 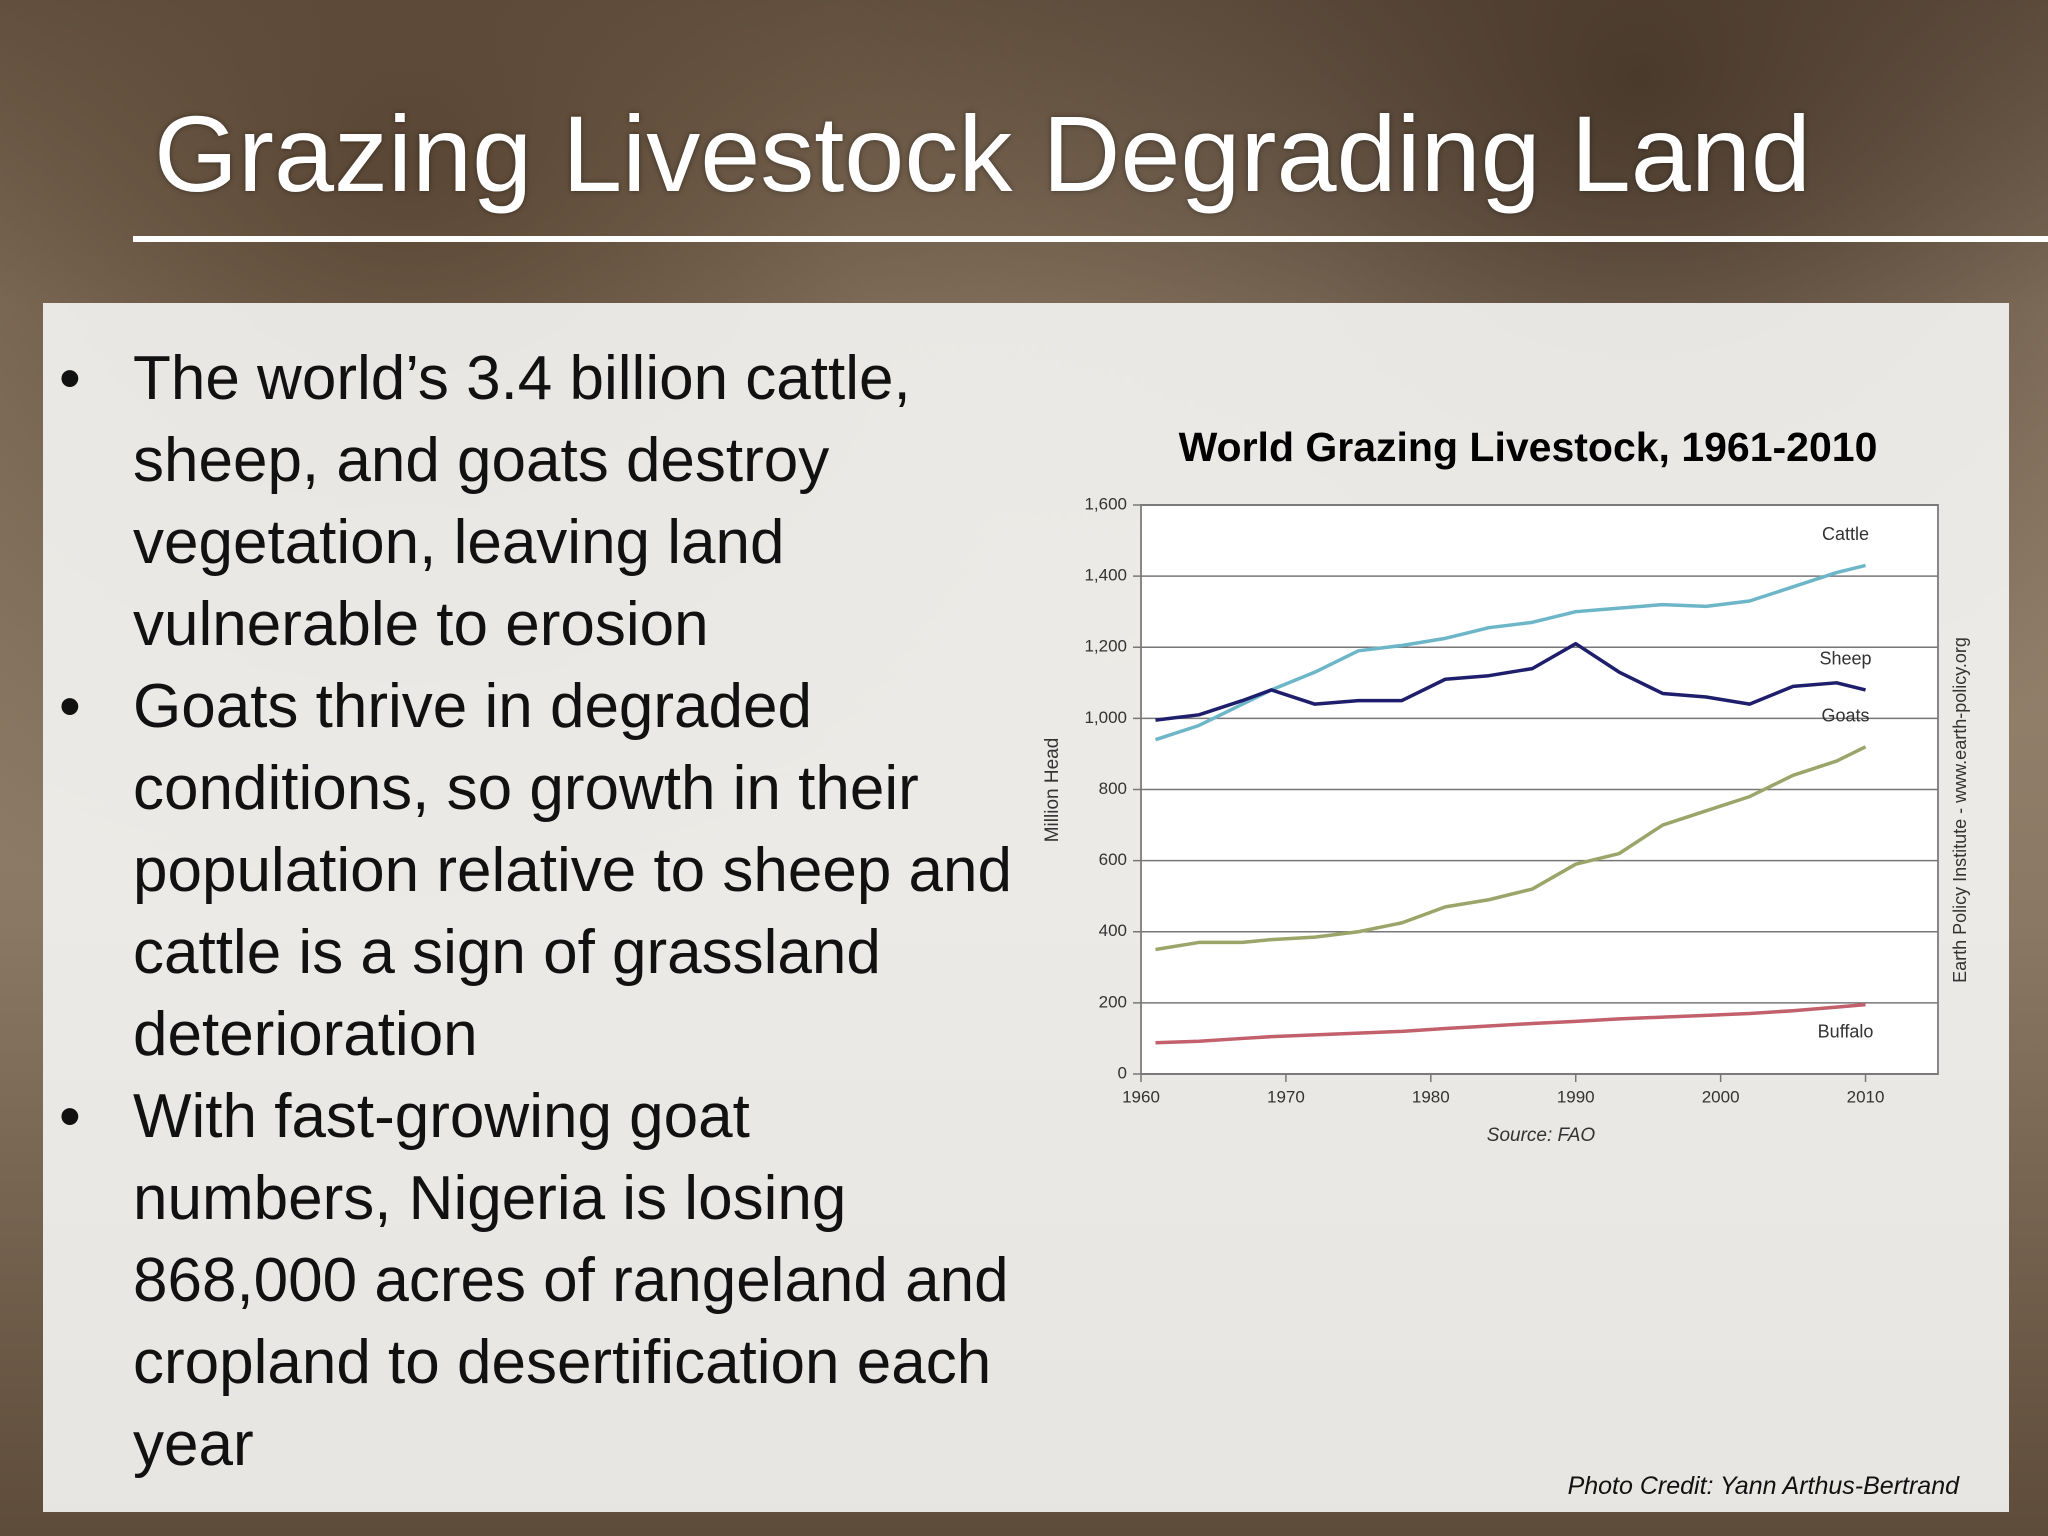 What do you see at coordinates (1431, 1096) in the screenshot?
I see `x-tick-label: 1980` at bounding box center [1431, 1096].